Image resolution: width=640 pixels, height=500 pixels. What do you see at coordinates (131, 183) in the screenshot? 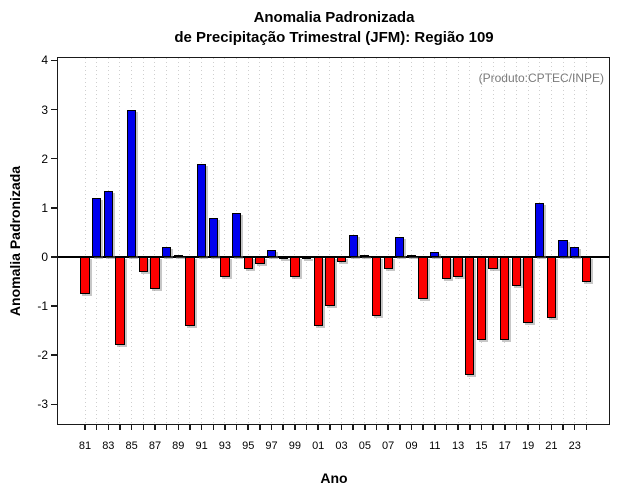
I see `bar-1985` at bounding box center [131, 183].